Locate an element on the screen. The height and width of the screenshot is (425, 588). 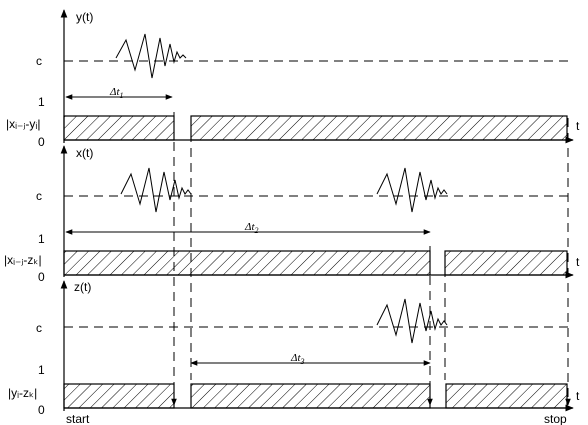
panel-3-noise-waveform is located at coordinates (412, 321).